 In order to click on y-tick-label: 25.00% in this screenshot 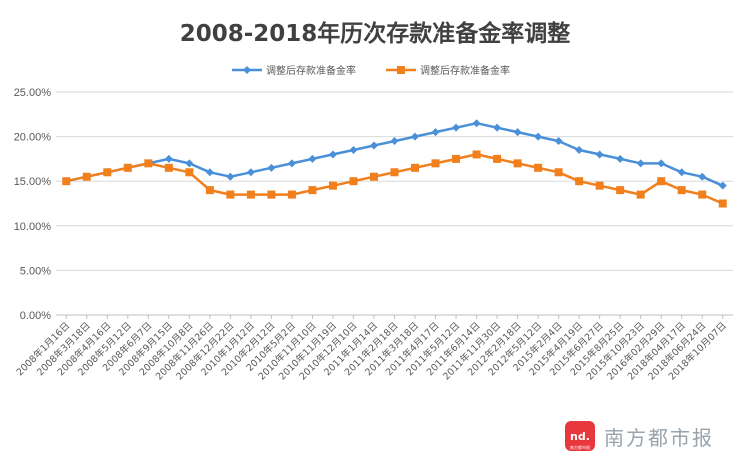, I will do `click(33, 93)`.